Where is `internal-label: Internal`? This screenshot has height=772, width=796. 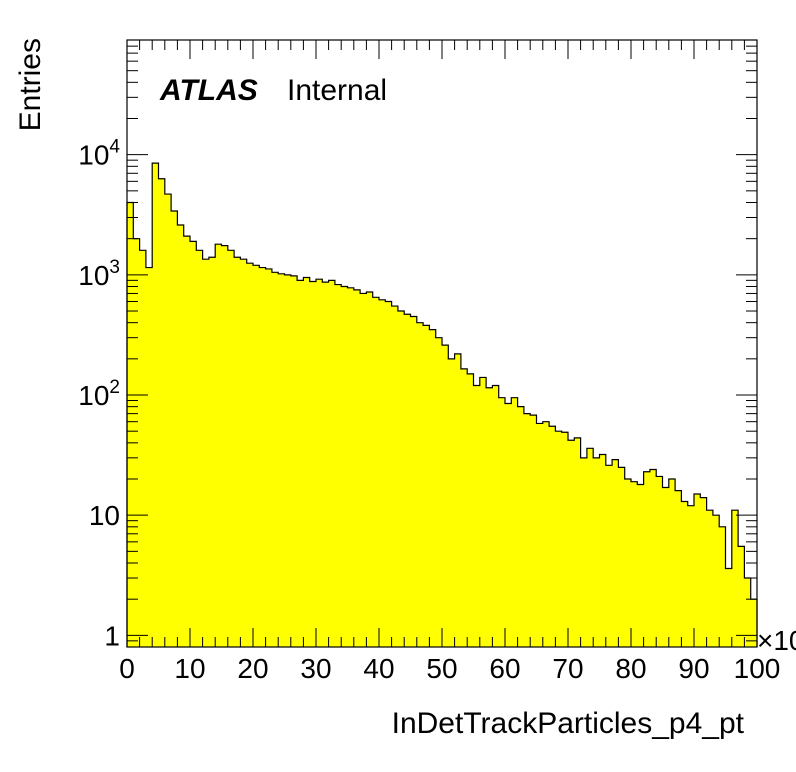
internal-label: Internal is located at coordinates (337, 90).